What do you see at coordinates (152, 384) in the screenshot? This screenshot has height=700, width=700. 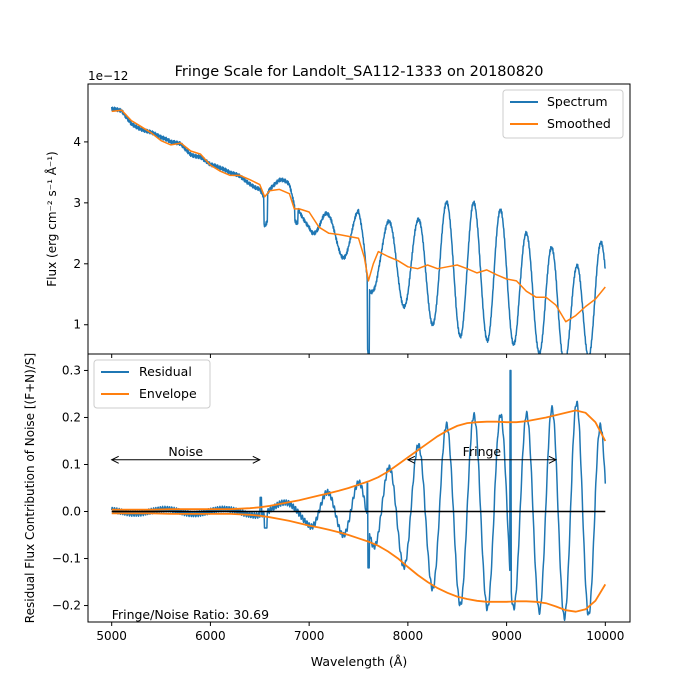 I see `residual-legend: Residual Envelope` at bounding box center [152, 384].